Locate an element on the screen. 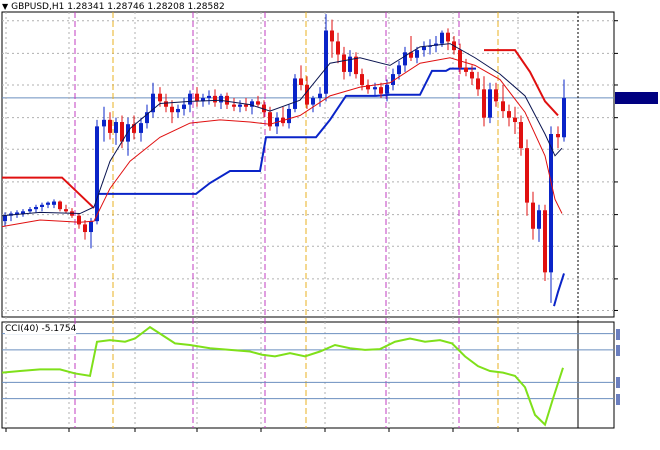  dropdown-arrow-icon: ▼ is located at coordinates (5, 6).